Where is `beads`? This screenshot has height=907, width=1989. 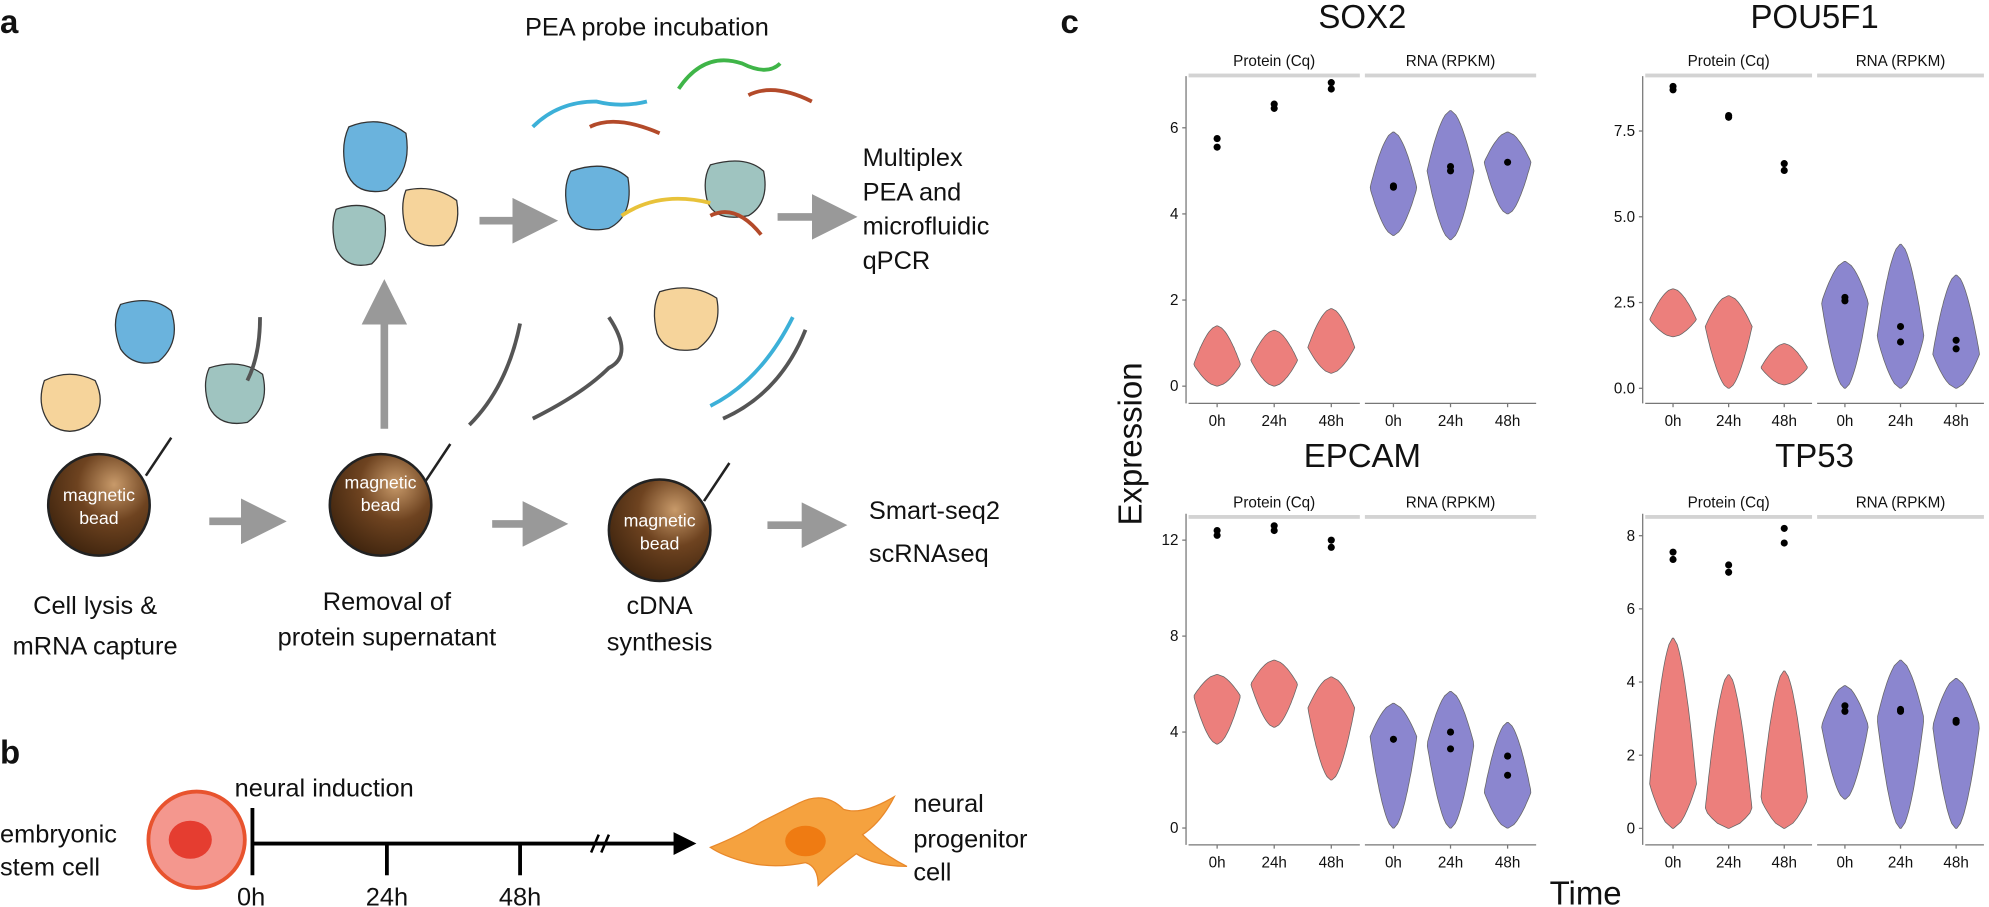 beads is located at coordinates (388, 509).